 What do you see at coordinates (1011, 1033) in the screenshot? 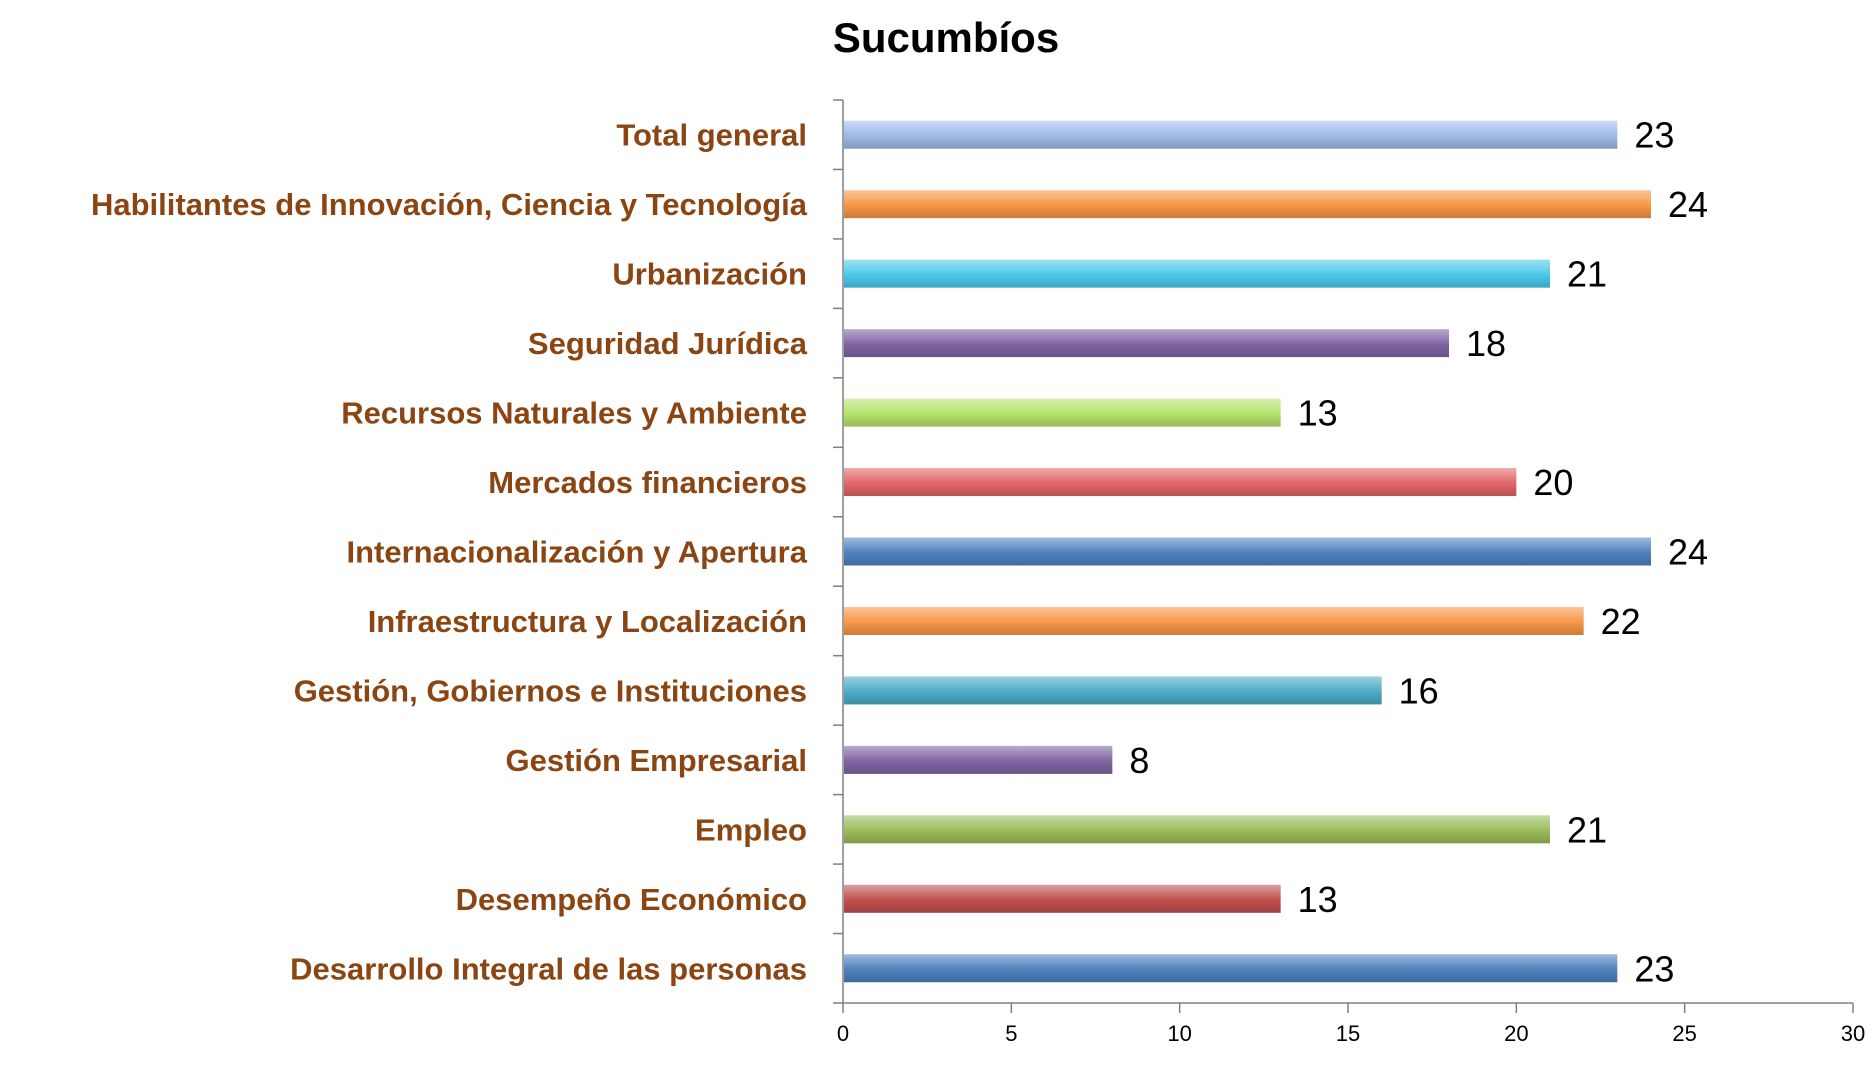
I see `x-tick-label: 5` at bounding box center [1011, 1033].